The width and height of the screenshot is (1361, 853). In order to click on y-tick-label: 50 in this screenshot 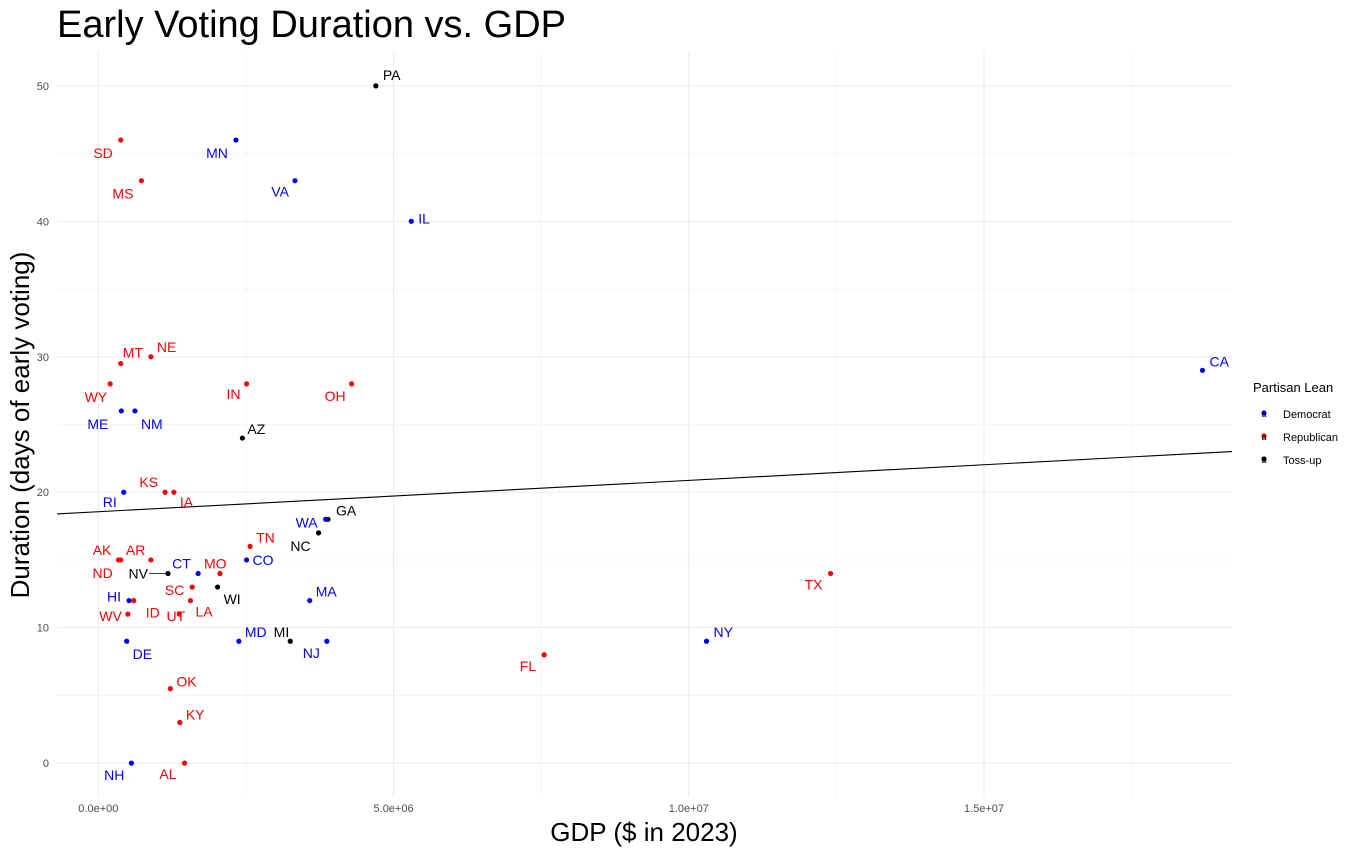, I will do `click(43, 87)`.